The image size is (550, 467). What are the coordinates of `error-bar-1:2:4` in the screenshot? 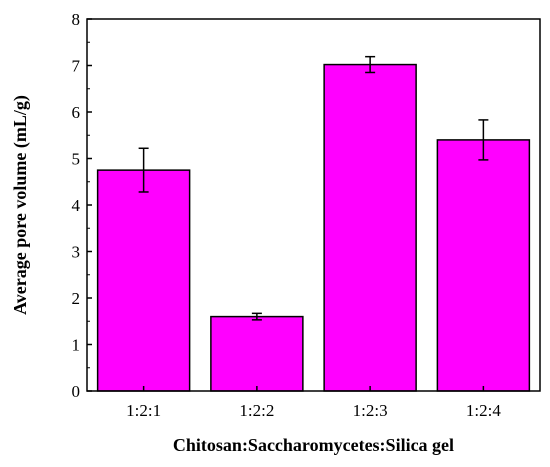 It's located at (483, 140).